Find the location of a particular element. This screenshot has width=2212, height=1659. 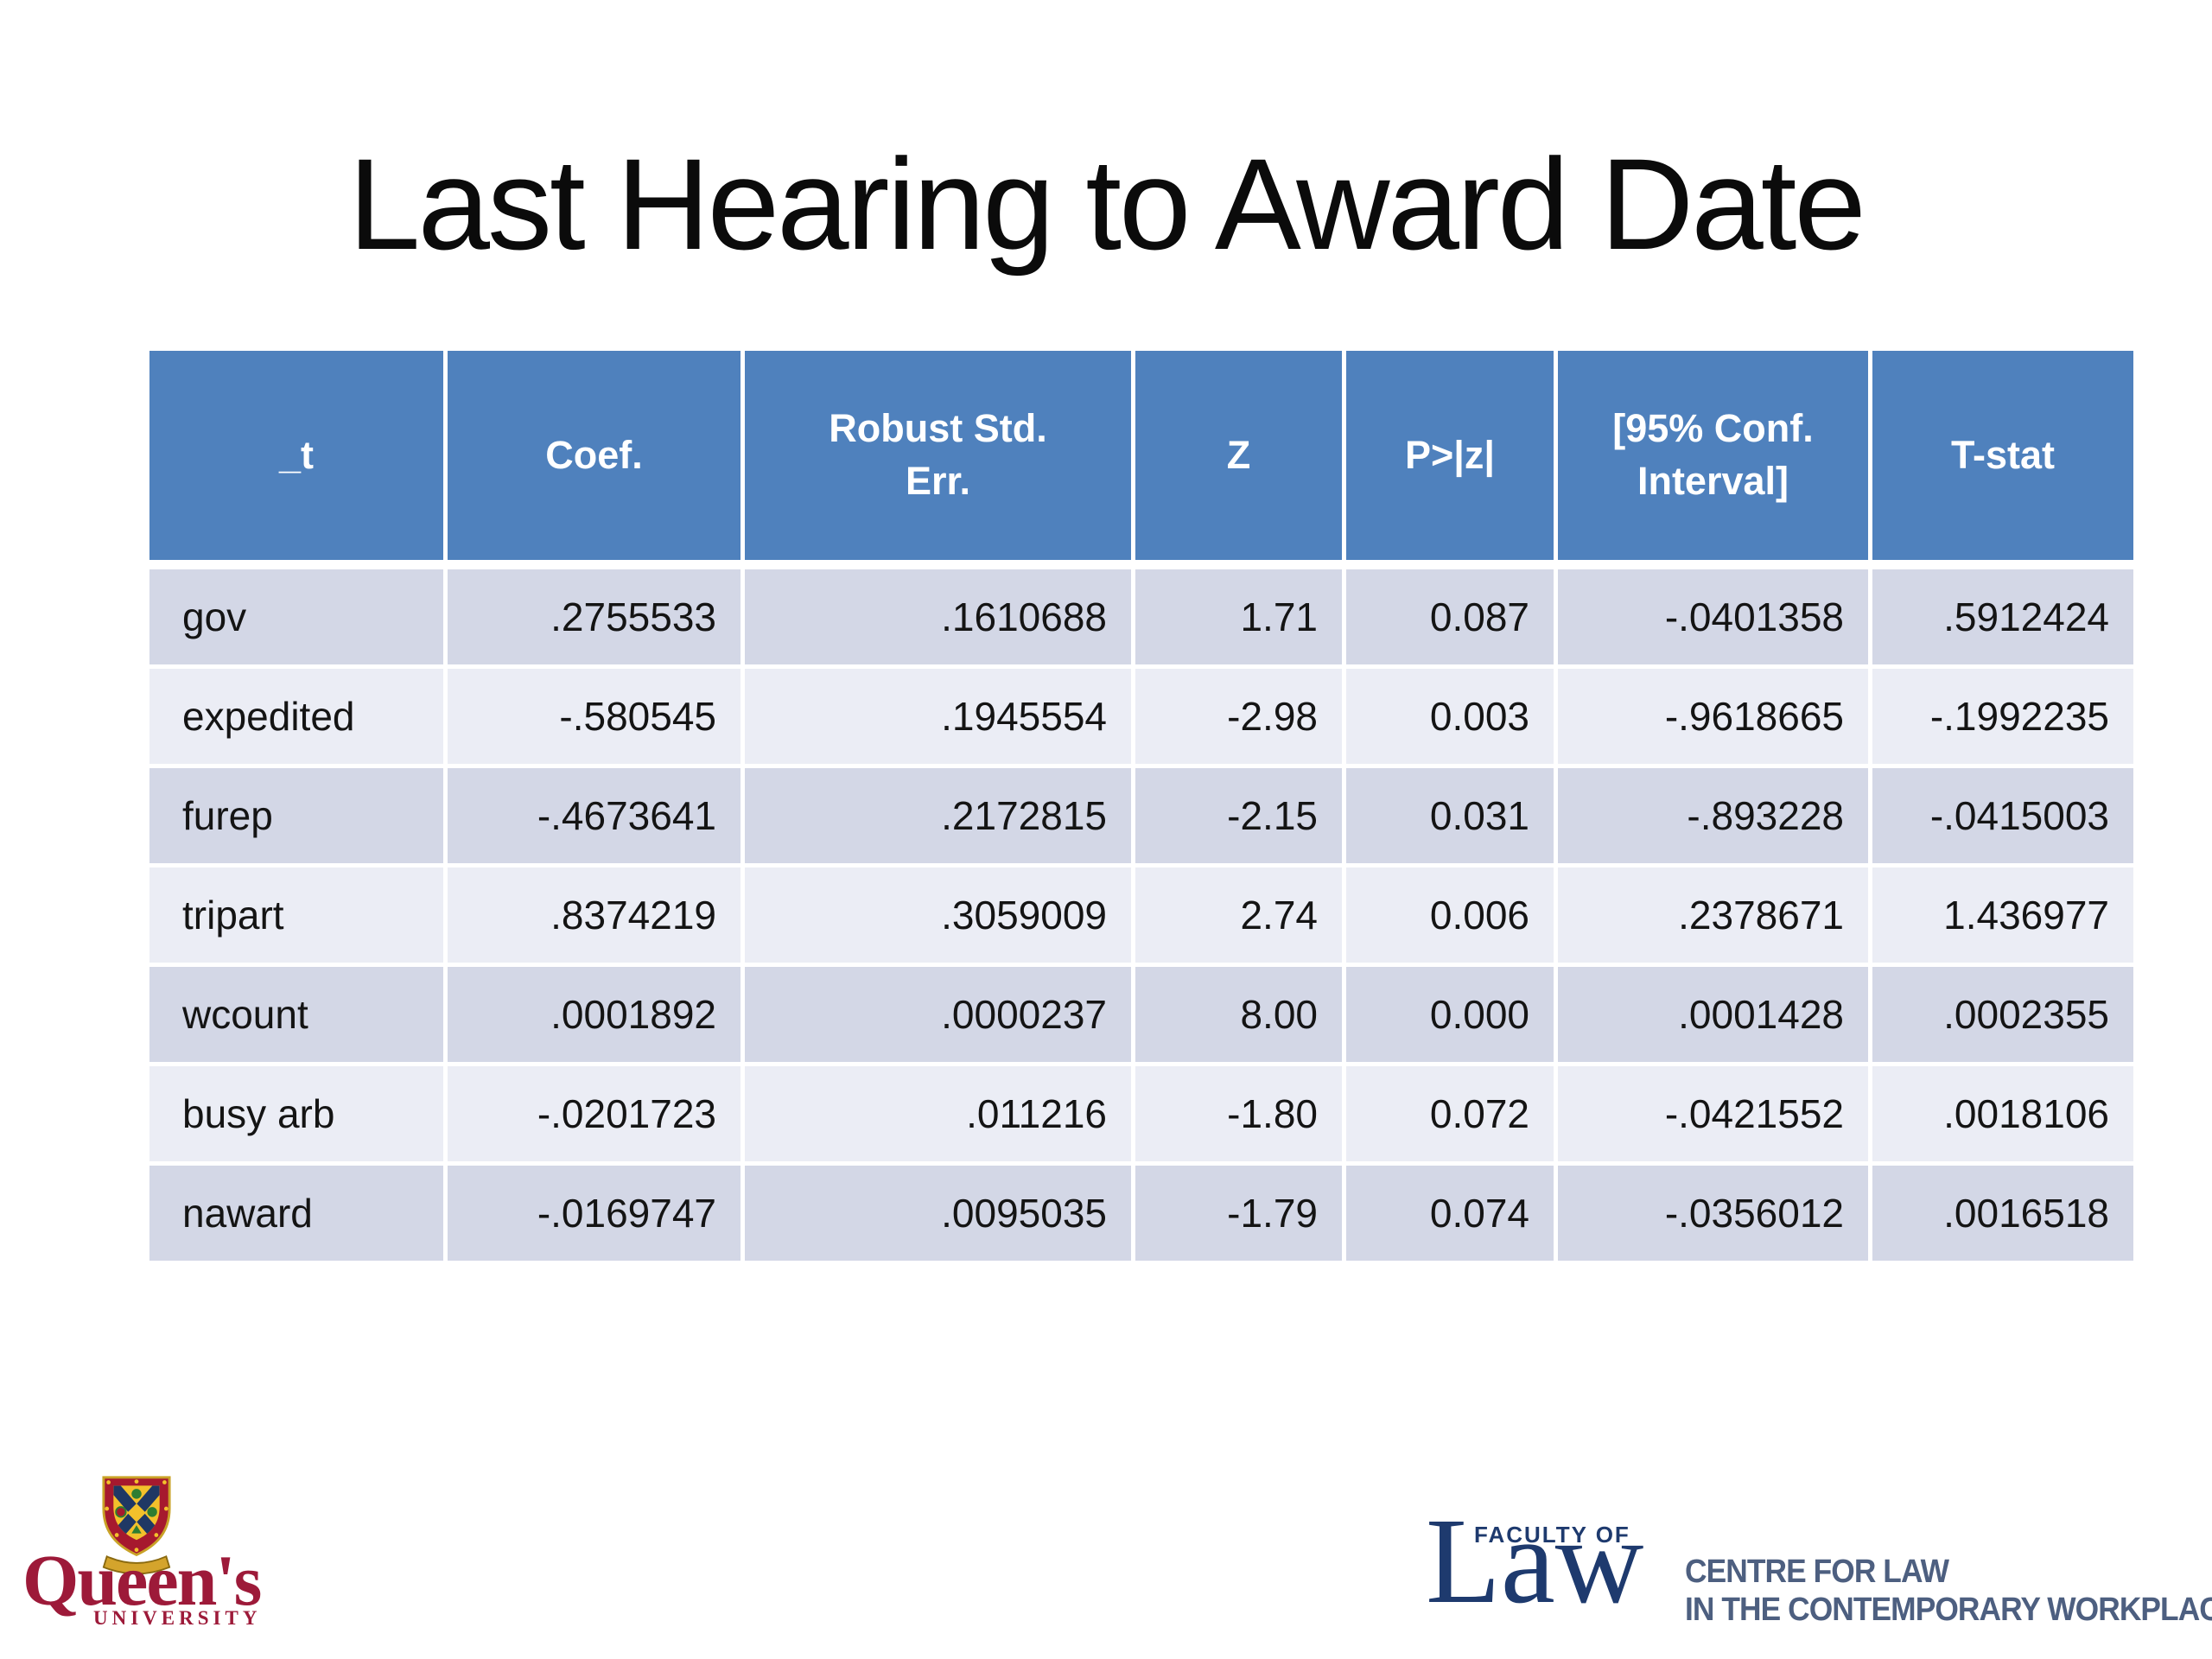

coef-cell: -.0201723 is located at coordinates (594, 1113).